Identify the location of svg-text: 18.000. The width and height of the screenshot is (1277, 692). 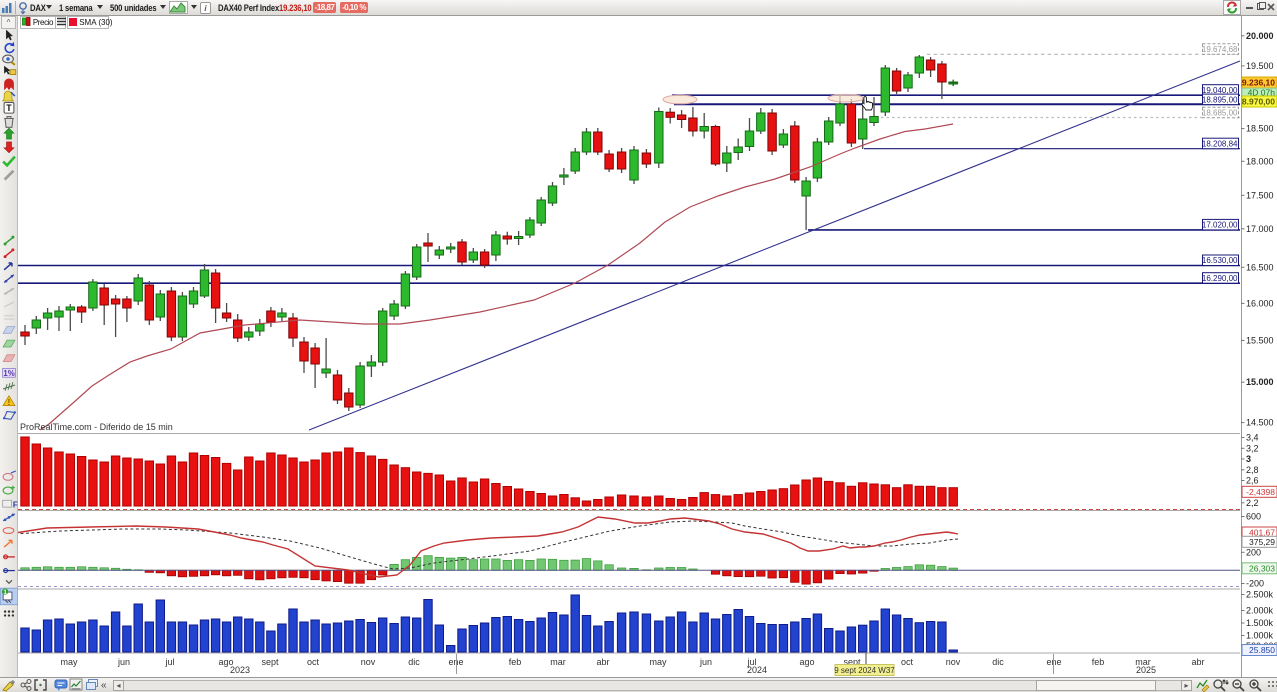
(1260, 161).